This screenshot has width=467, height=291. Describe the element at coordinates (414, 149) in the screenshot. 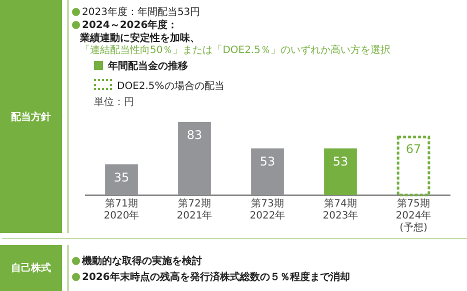

I see `data-label: 67` at that location.